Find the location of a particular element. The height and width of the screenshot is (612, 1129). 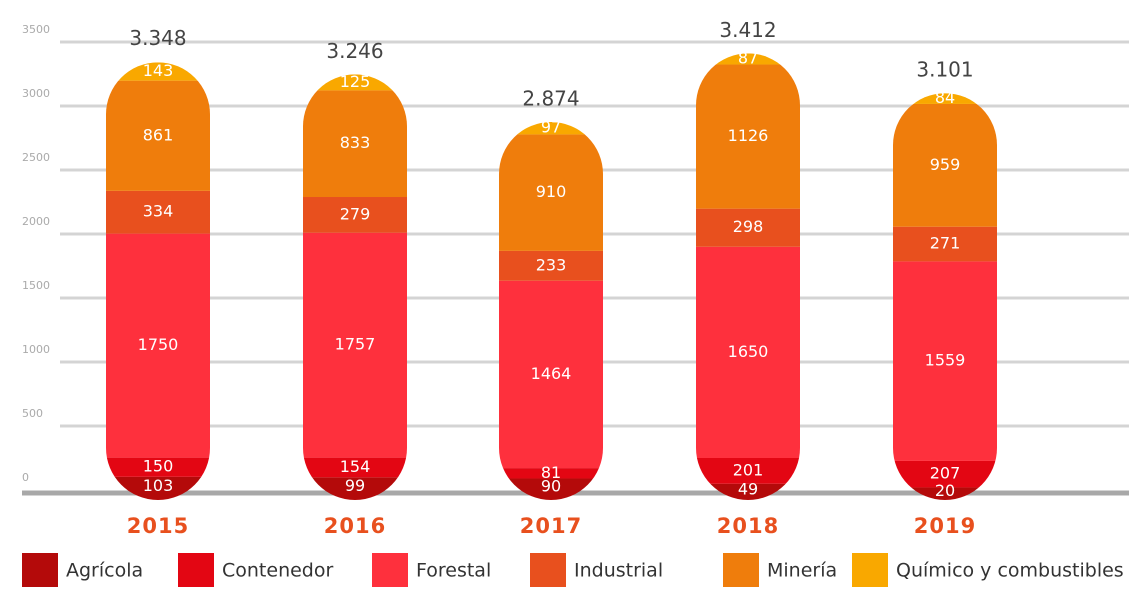

x-tick-label: 2017 is located at coordinates (551, 526).